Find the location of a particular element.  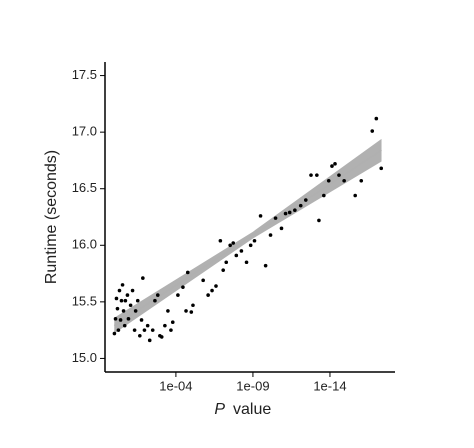

y-tick-label: 15.0 is located at coordinates (84, 357).